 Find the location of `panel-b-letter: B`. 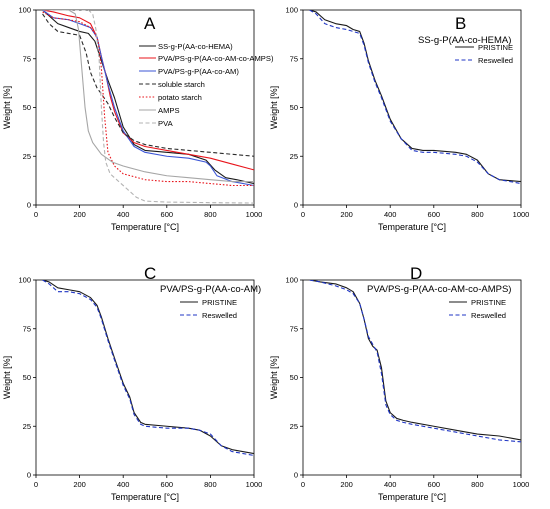

panel-b-letter: B is located at coordinates (460, 23).